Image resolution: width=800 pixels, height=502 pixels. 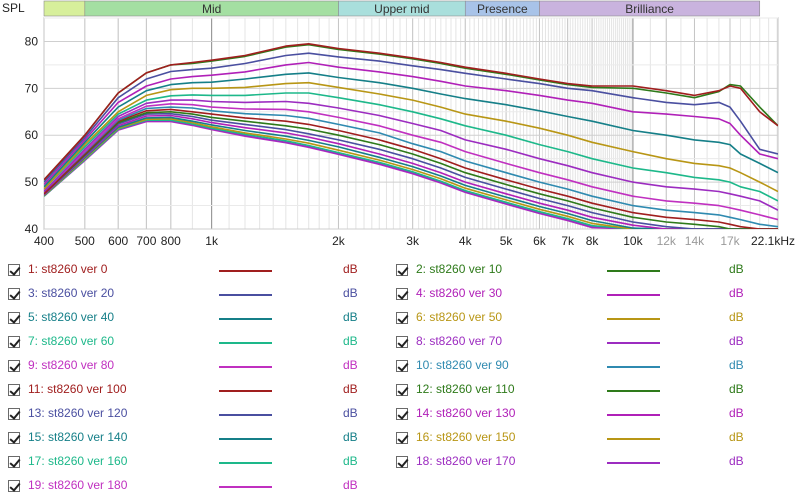 I want to click on series-label: 13: st8260 ver 120, so click(x=78, y=413).